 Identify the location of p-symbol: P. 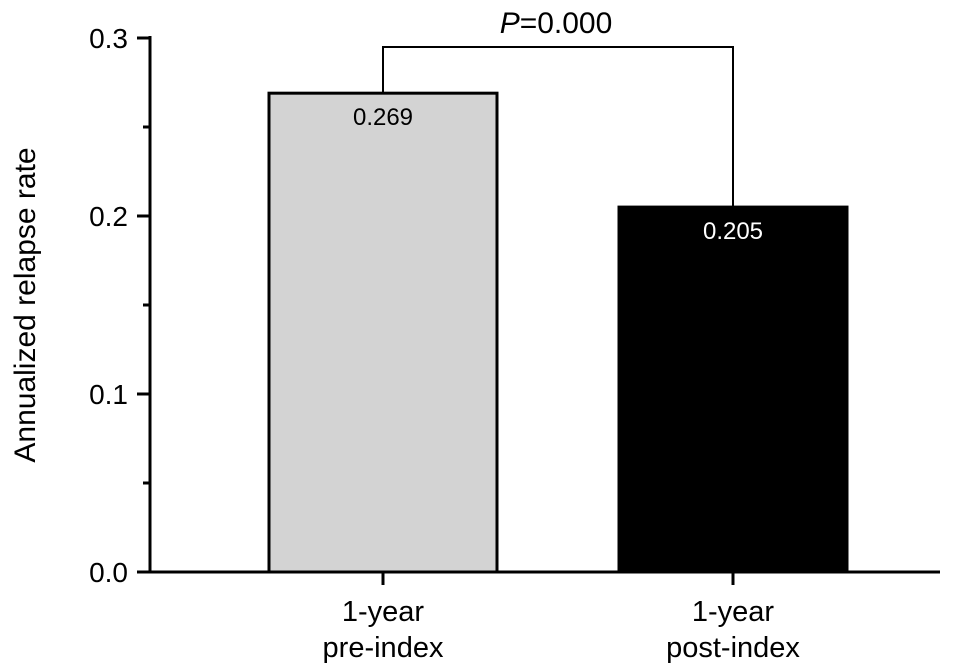
(510, 23).